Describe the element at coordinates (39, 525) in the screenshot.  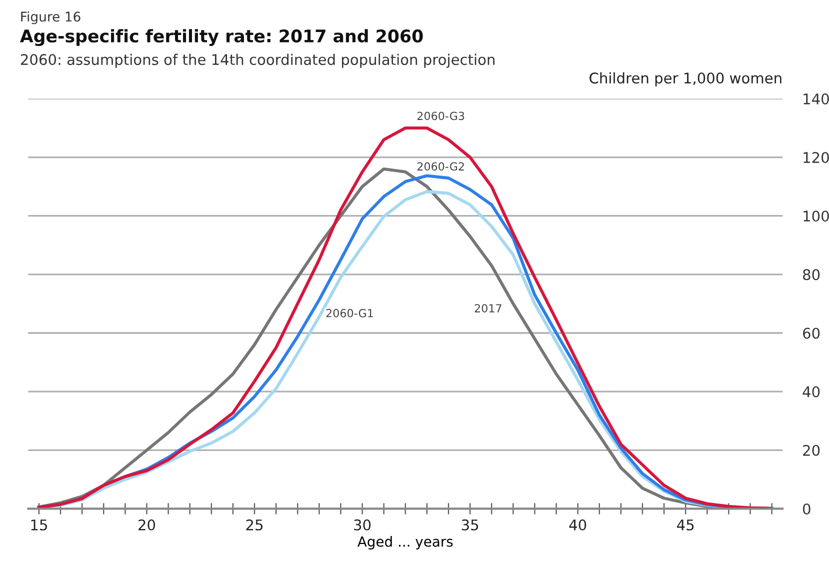
I see `x-tick-label: 15` at that location.